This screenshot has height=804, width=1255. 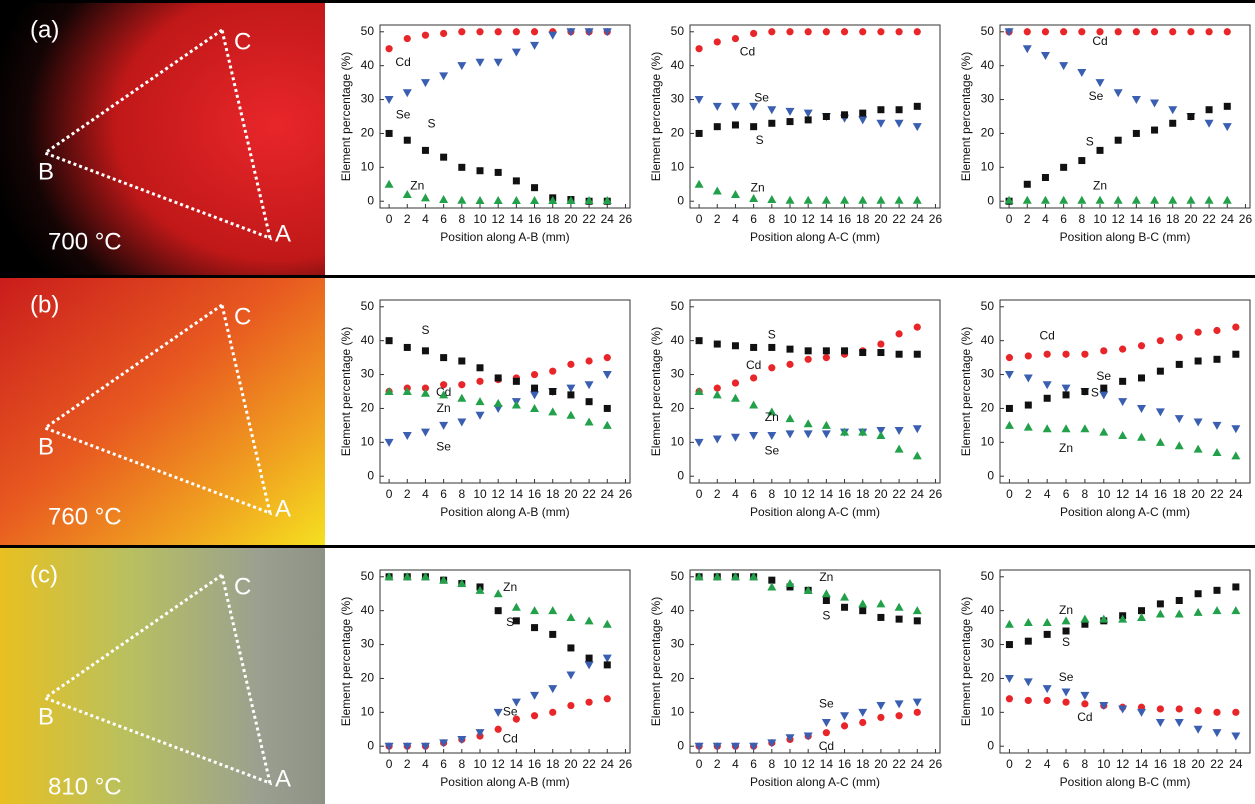 What do you see at coordinates (1009, 494) in the screenshot?
I see `x-tick-label: 0` at bounding box center [1009, 494].